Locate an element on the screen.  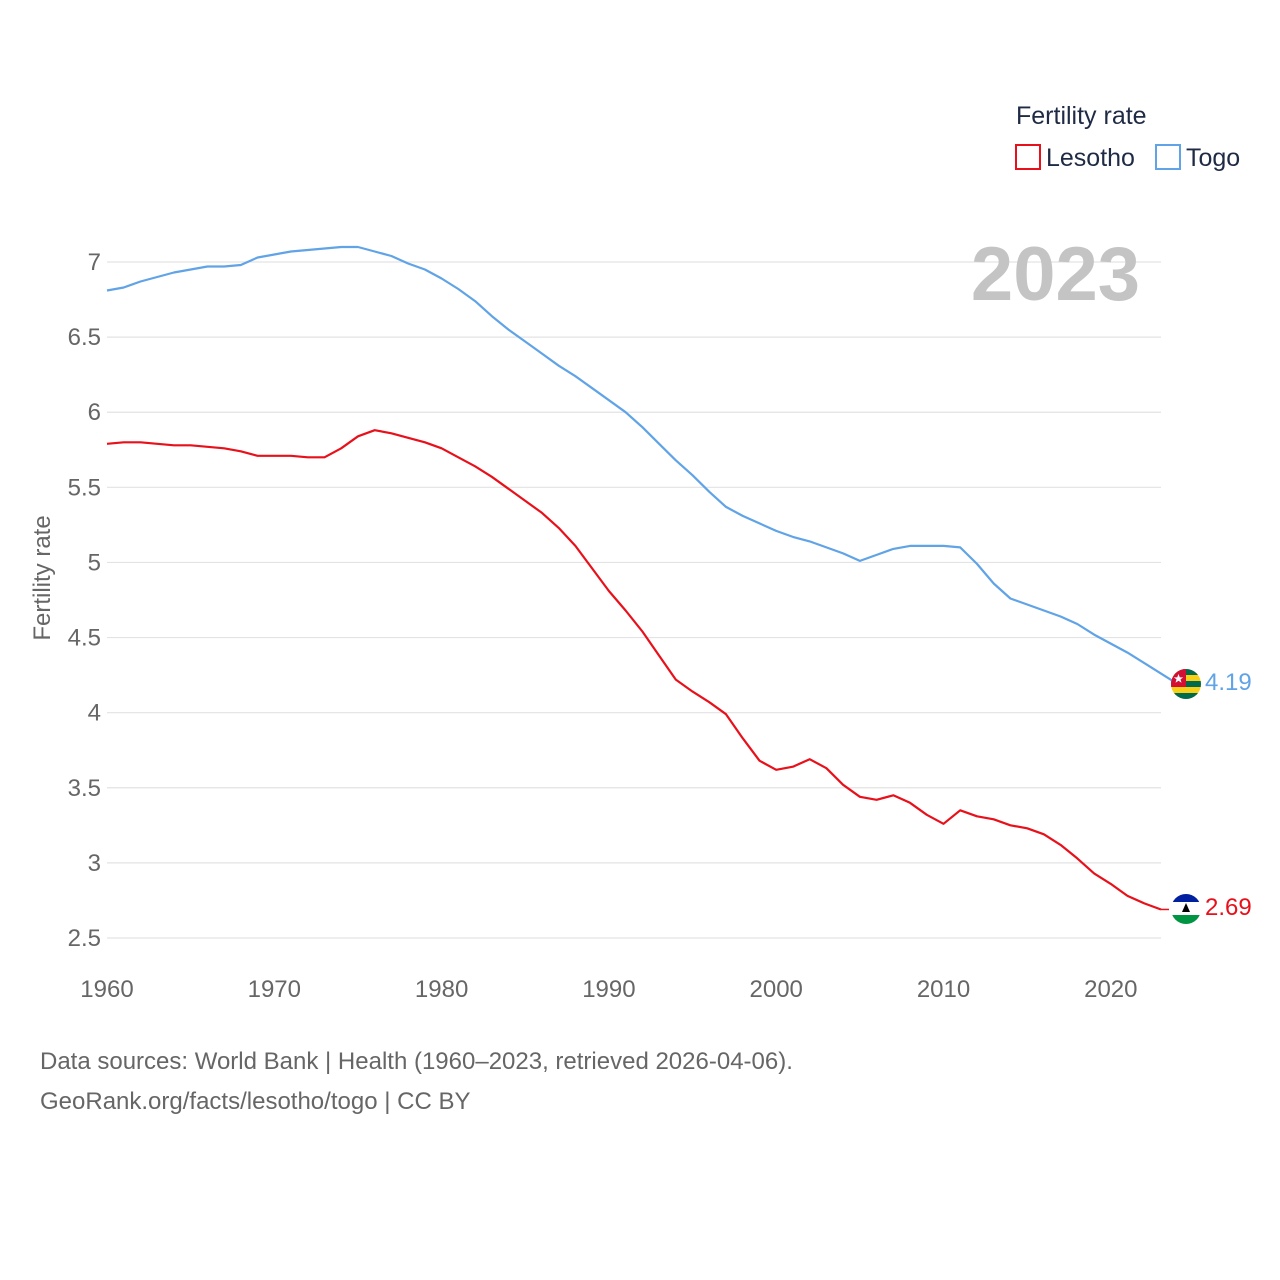
x-tick-label: 1970 is located at coordinates (274, 989).